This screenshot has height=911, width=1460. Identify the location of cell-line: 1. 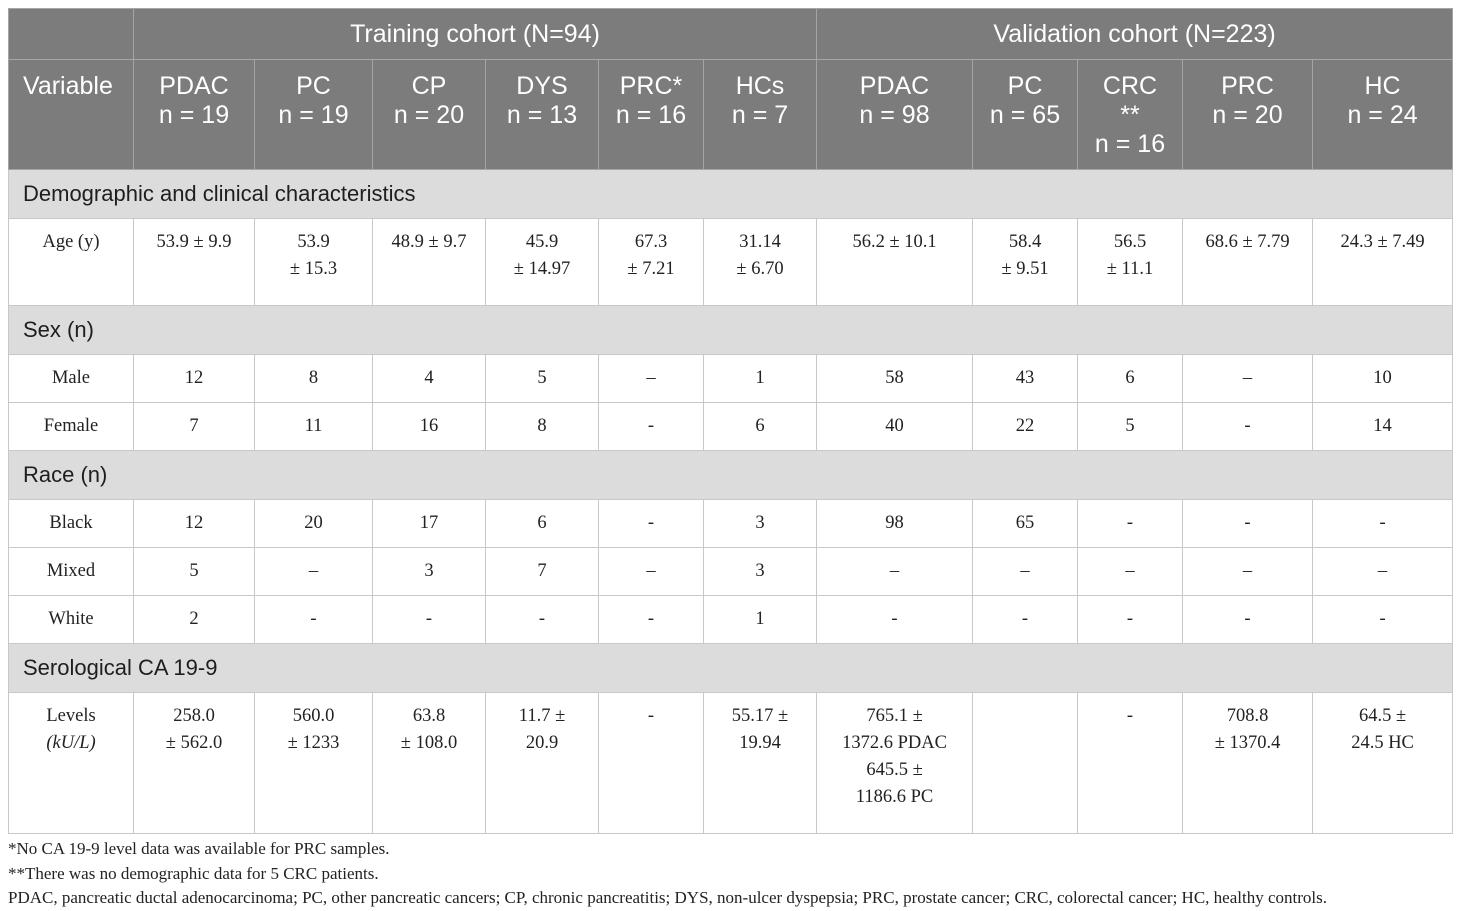
(760, 378).